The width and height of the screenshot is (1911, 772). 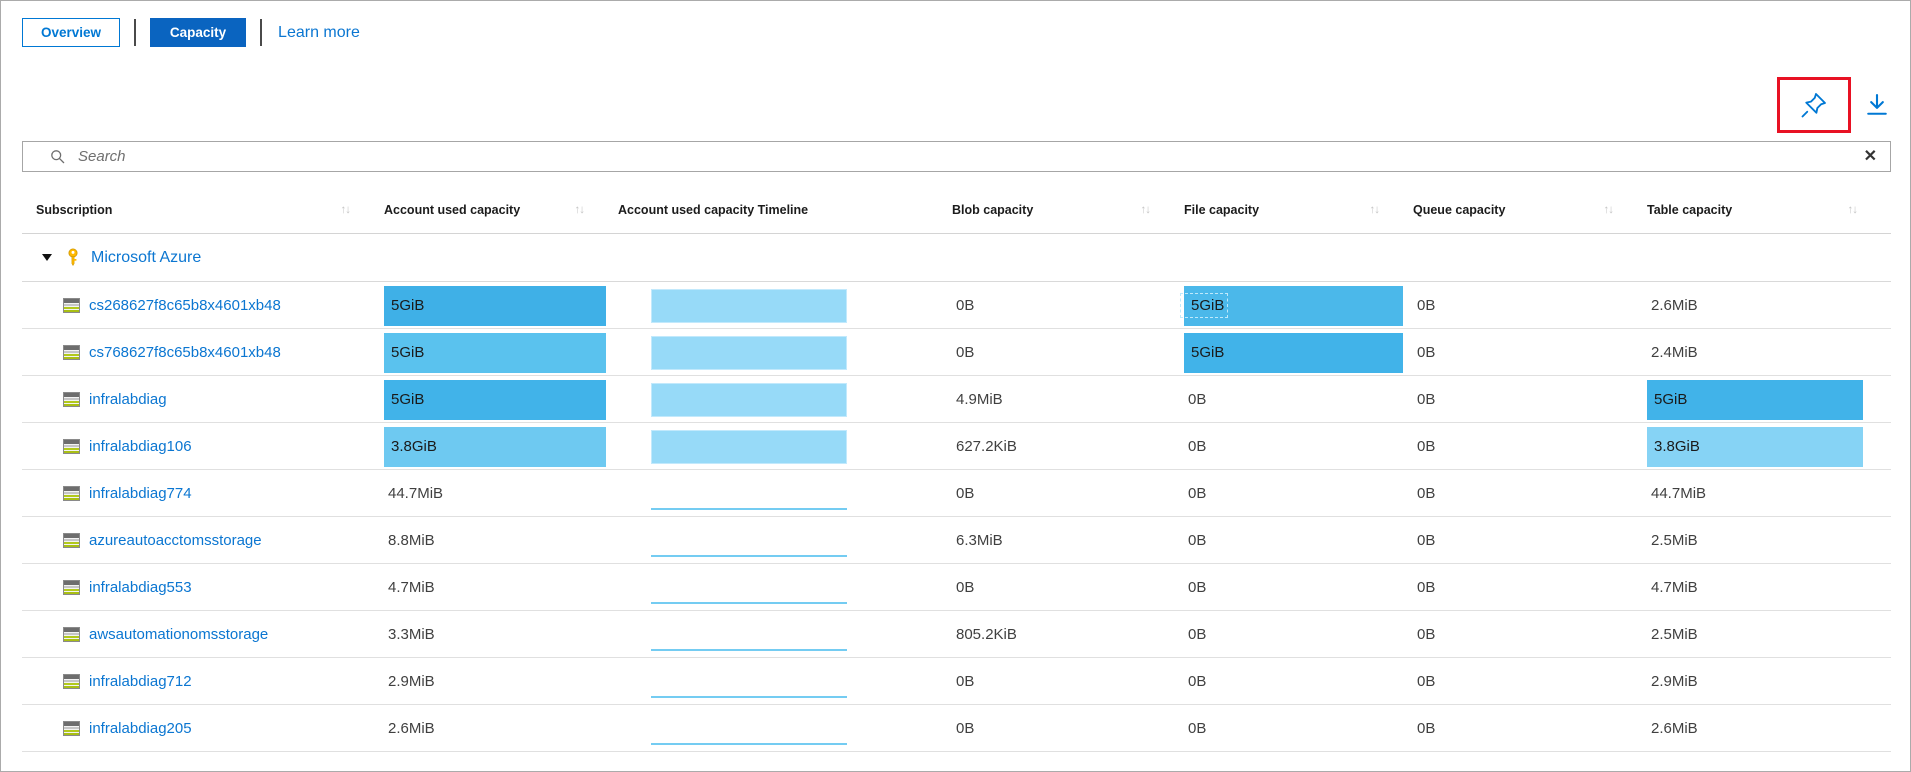 I want to click on learn-more-link: Learn more, so click(x=319, y=32).